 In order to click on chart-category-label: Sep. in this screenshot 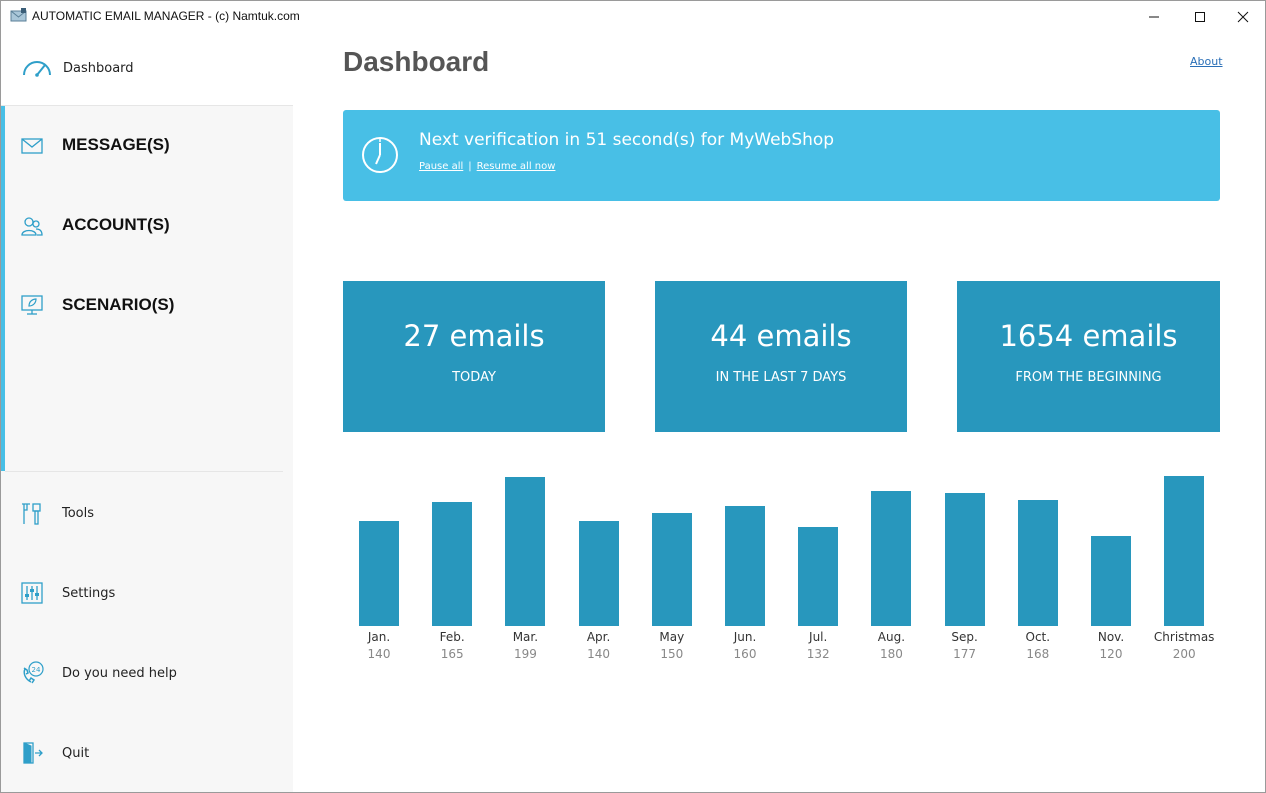, I will do `click(964, 637)`.